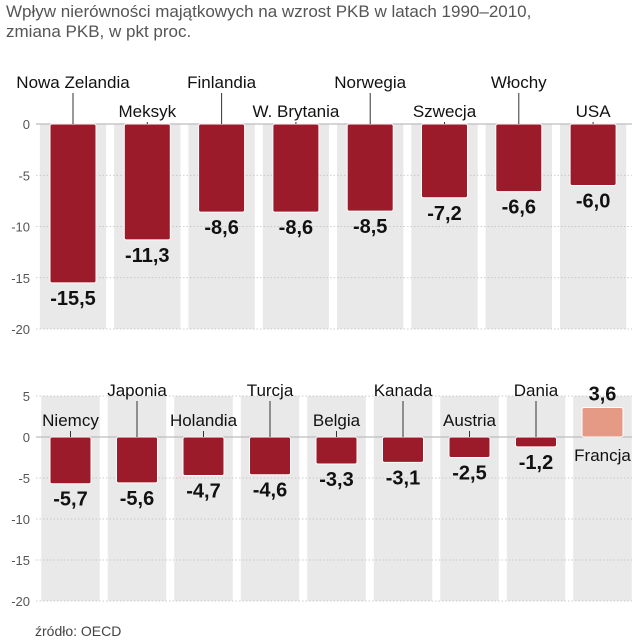 This screenshot has height=640, width=632. What do you see at coordinates (295, 111) in the screenshot?
I see `category-label-w-brytania: W. Brytania` at bounding box center [295, 111].